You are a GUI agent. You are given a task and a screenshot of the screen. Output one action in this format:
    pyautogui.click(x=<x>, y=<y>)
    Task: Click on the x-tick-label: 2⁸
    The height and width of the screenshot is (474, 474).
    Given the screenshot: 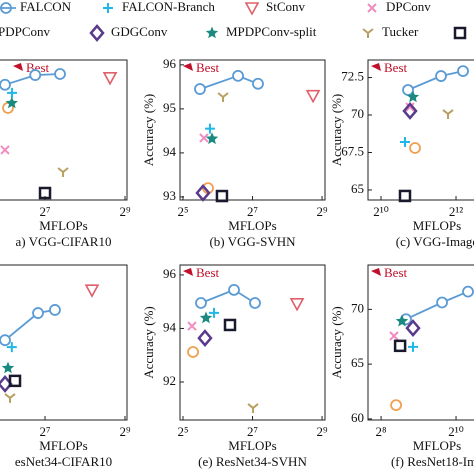 What is the action you would take?
    pyautogui.click(x=382, y=431)
    